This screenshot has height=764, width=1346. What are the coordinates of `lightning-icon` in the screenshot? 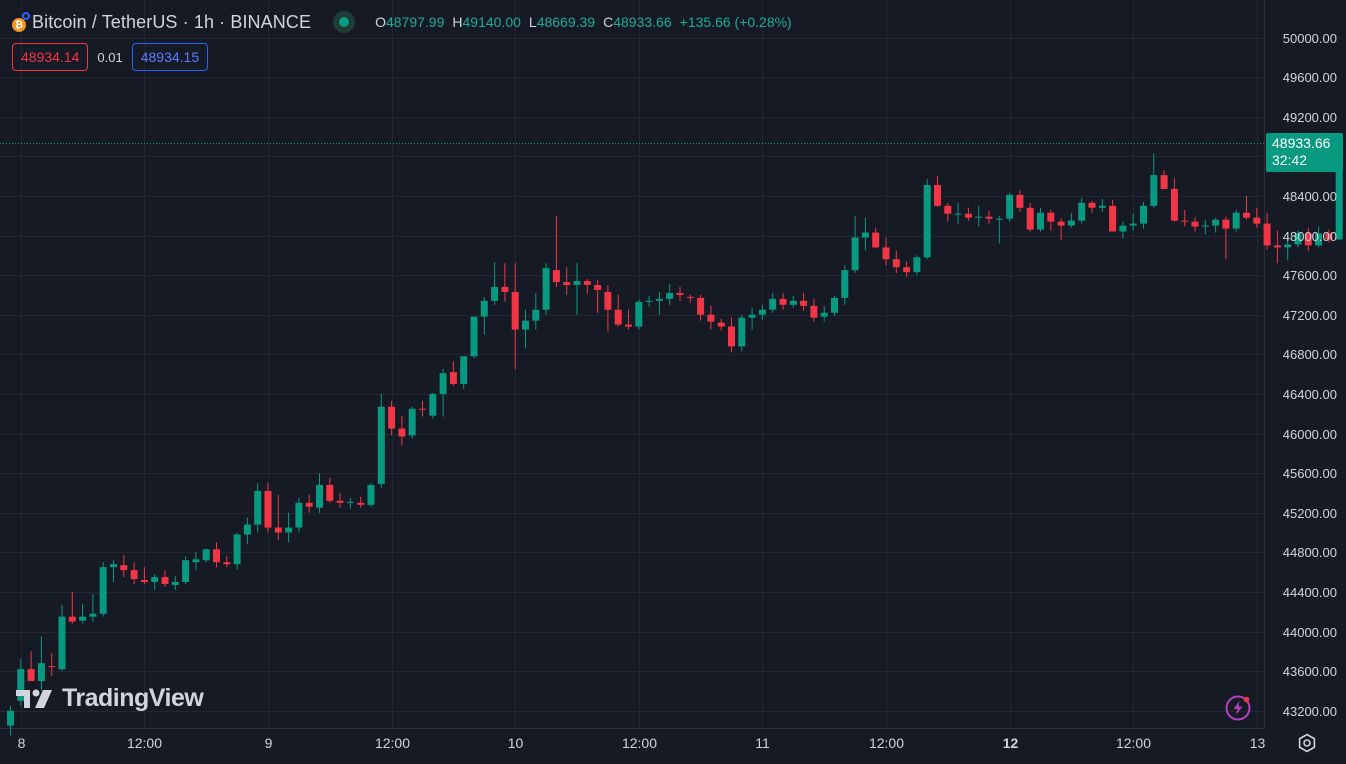 It's located at (1238, 708).